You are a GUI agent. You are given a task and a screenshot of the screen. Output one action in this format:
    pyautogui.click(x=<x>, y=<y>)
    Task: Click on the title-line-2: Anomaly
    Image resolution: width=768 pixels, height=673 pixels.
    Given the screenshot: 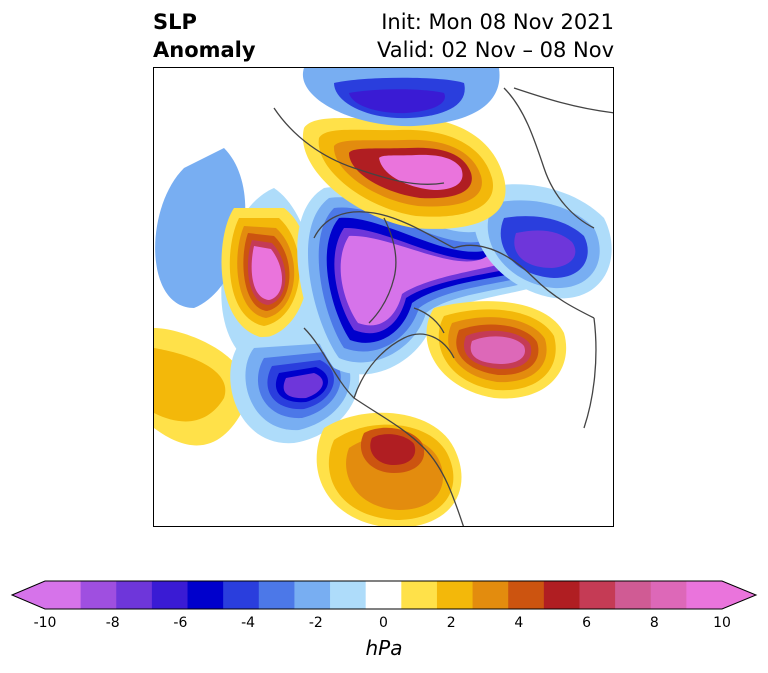 What is the action you would take?
    pyautogui.click(x=204, y=50)
    